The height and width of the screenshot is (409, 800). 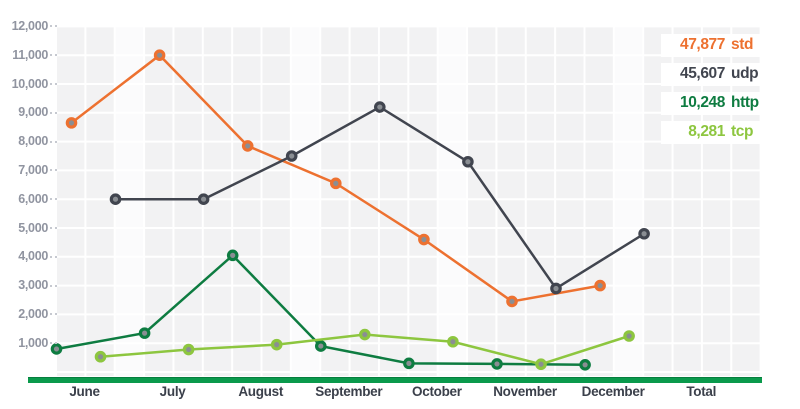 What do you see at coordinates (745, 73) in the screenshot?
I see `legend-label-udp: udp` at bounding box center [745, 73].